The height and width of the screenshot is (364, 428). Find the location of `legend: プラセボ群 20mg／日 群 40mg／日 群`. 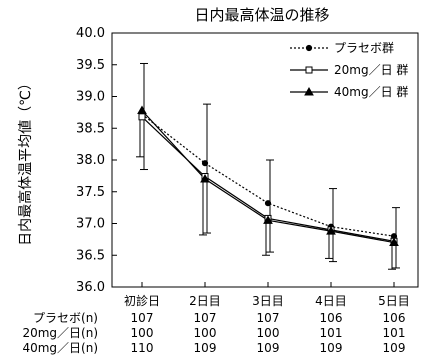

legend: プラセボ群 20mg／日 群 40mg／日 群 is located at coordinates (349, 70).